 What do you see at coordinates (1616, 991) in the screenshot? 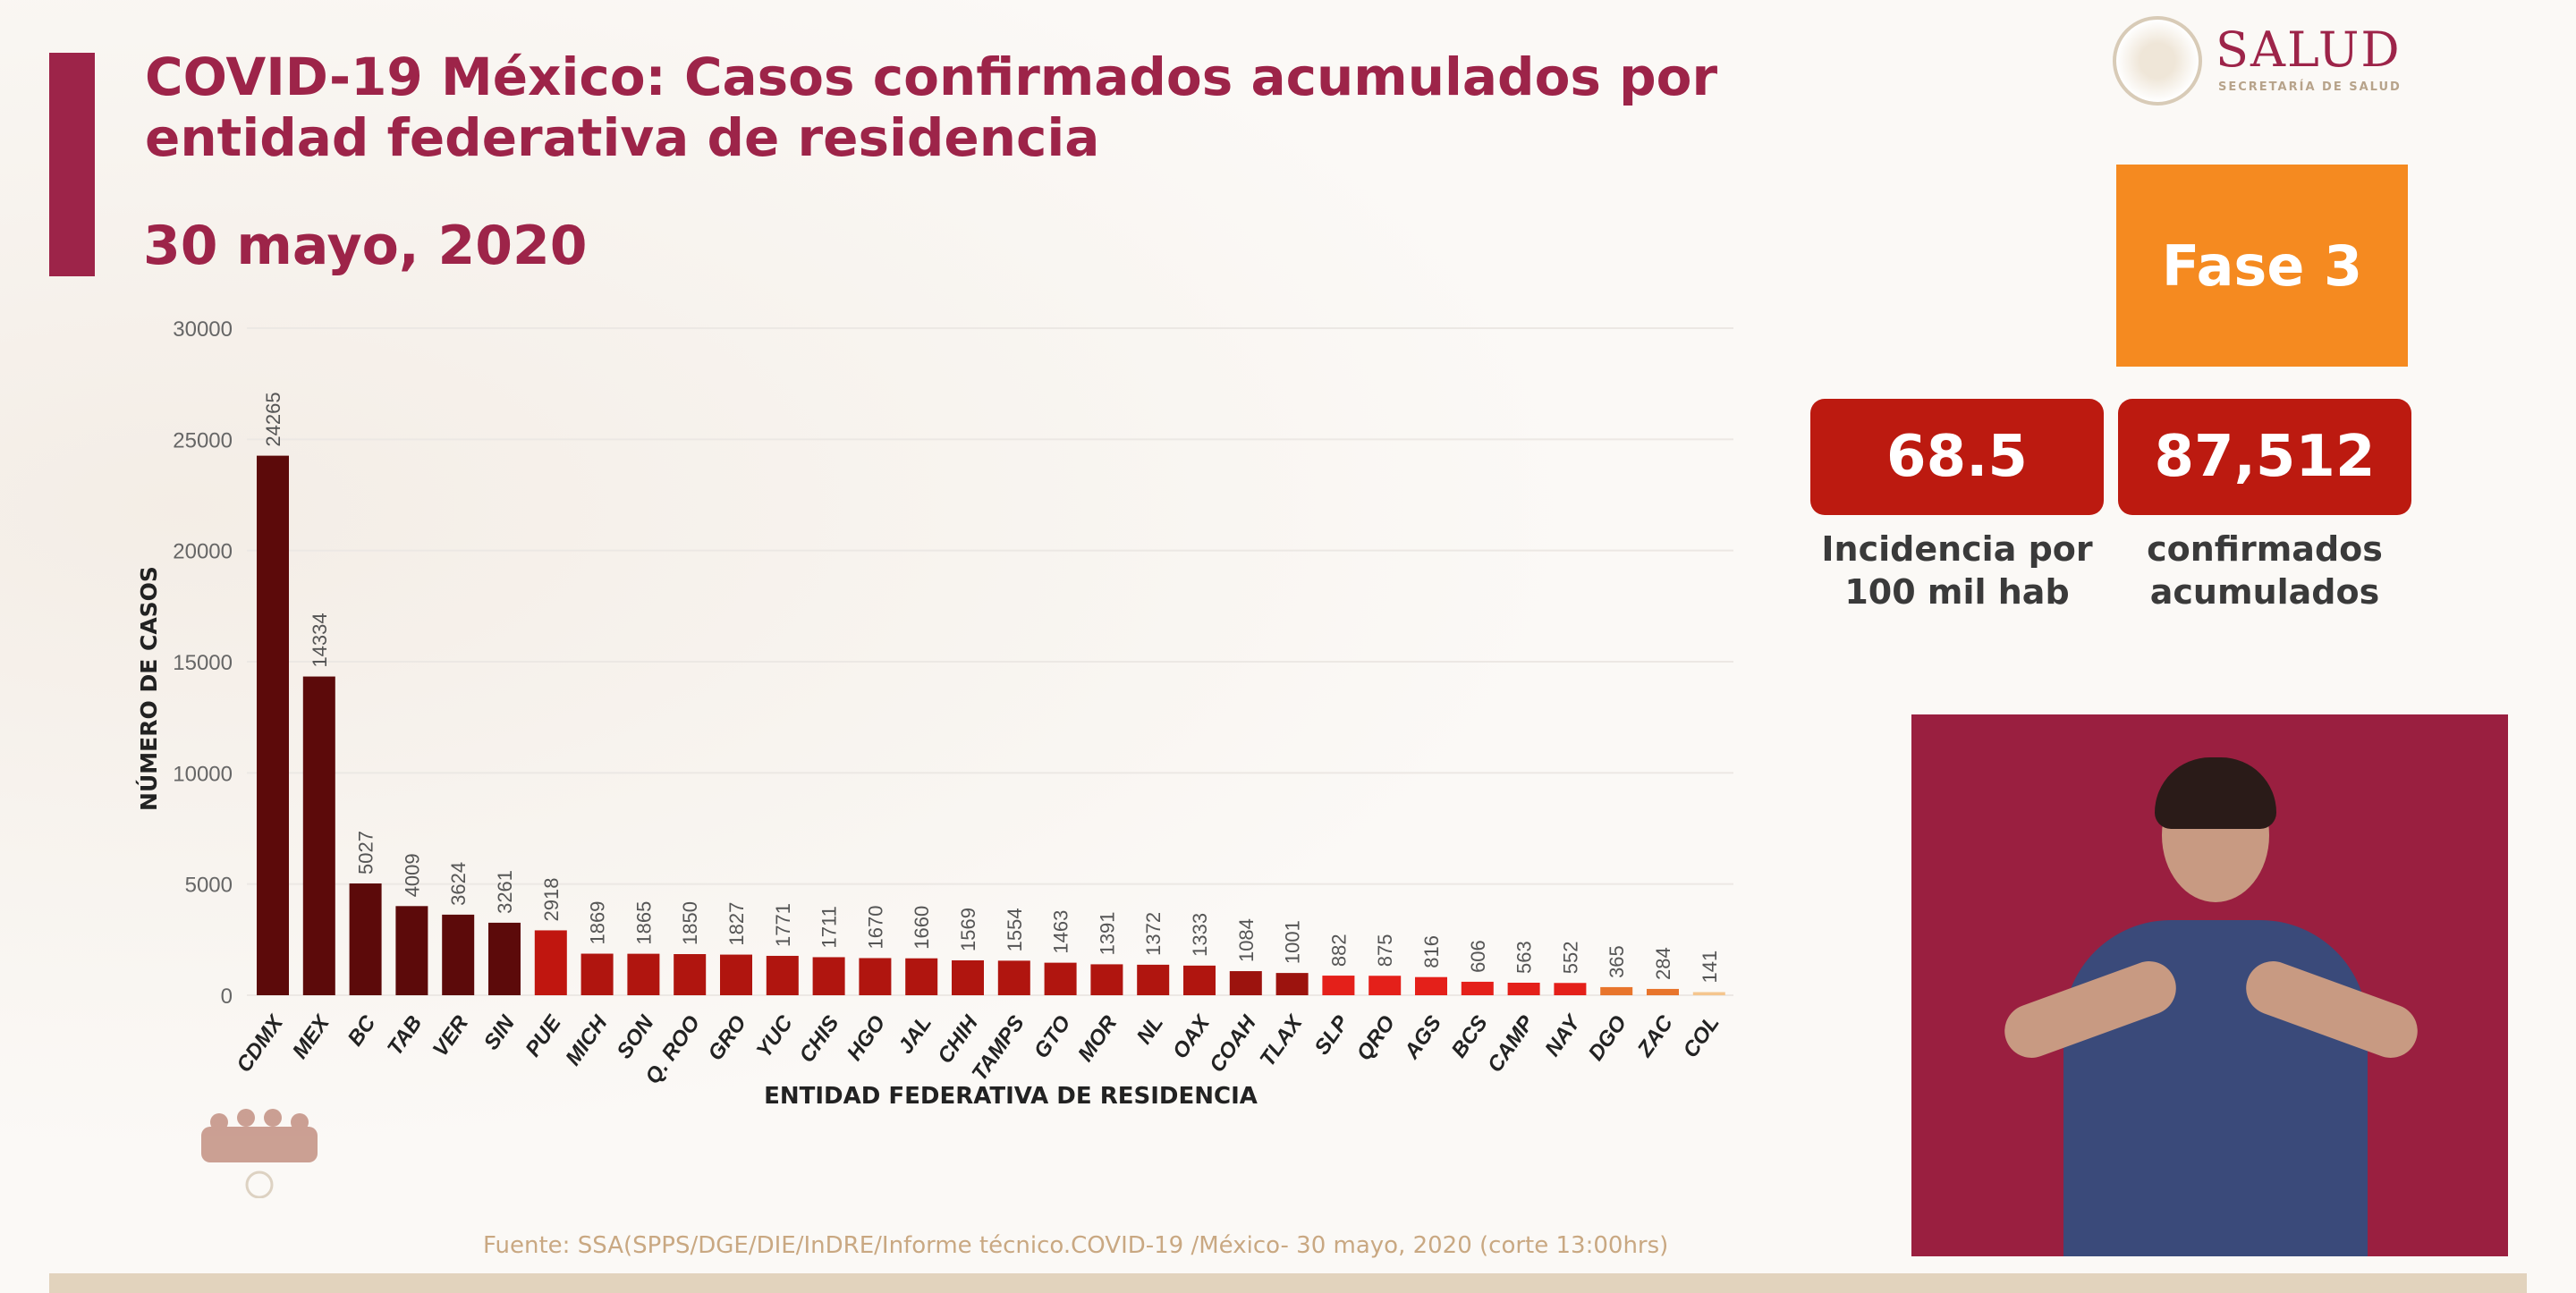
I see `bar-dgo` at bounding box center [1616, 991].